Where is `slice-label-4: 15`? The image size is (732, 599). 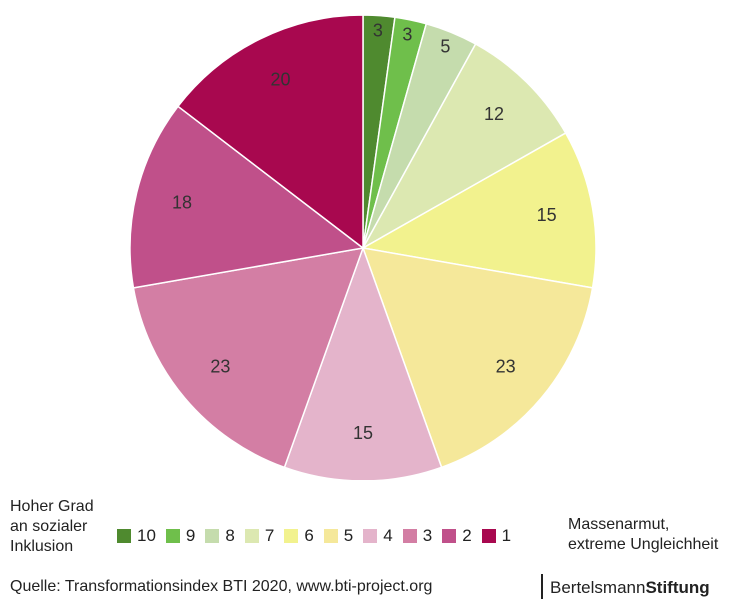 slice-label-4: 15 is located at coordinates (363, 433).